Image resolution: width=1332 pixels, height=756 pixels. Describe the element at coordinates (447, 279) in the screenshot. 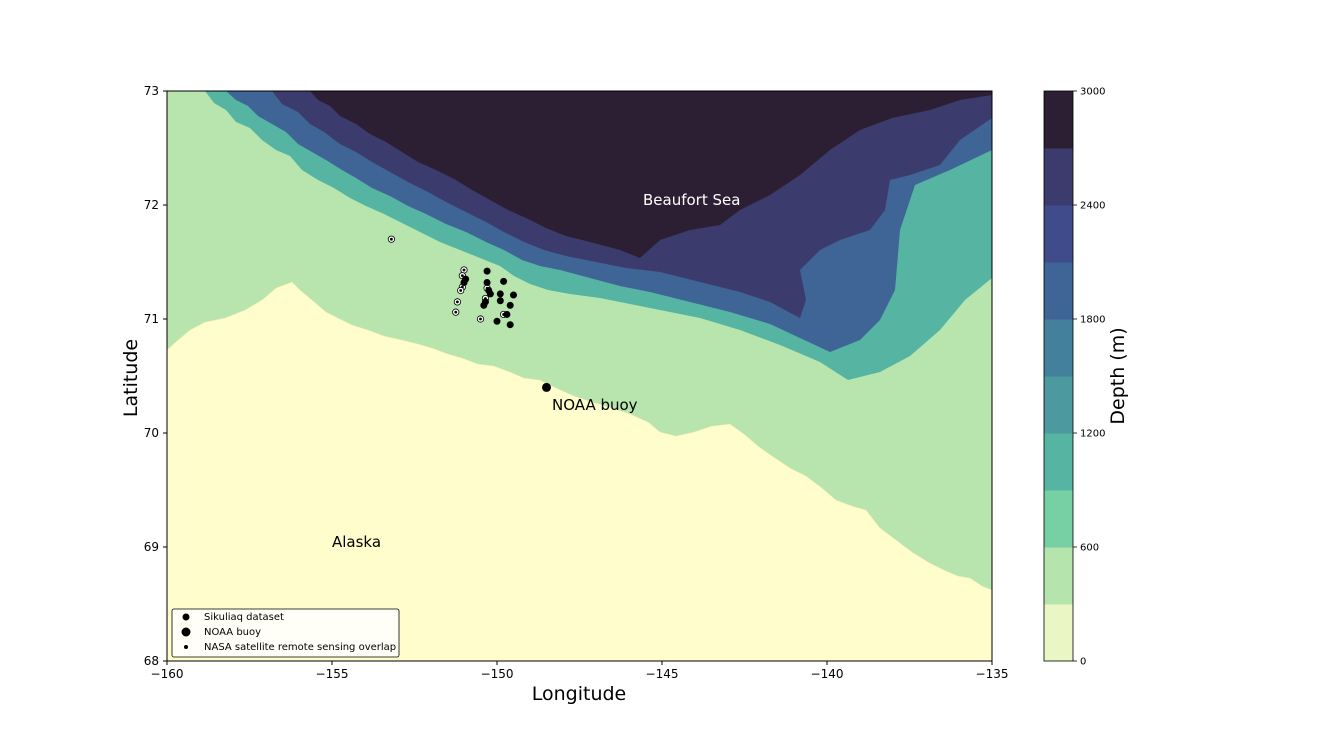

I see `nasa-overlap-layer` at that location.